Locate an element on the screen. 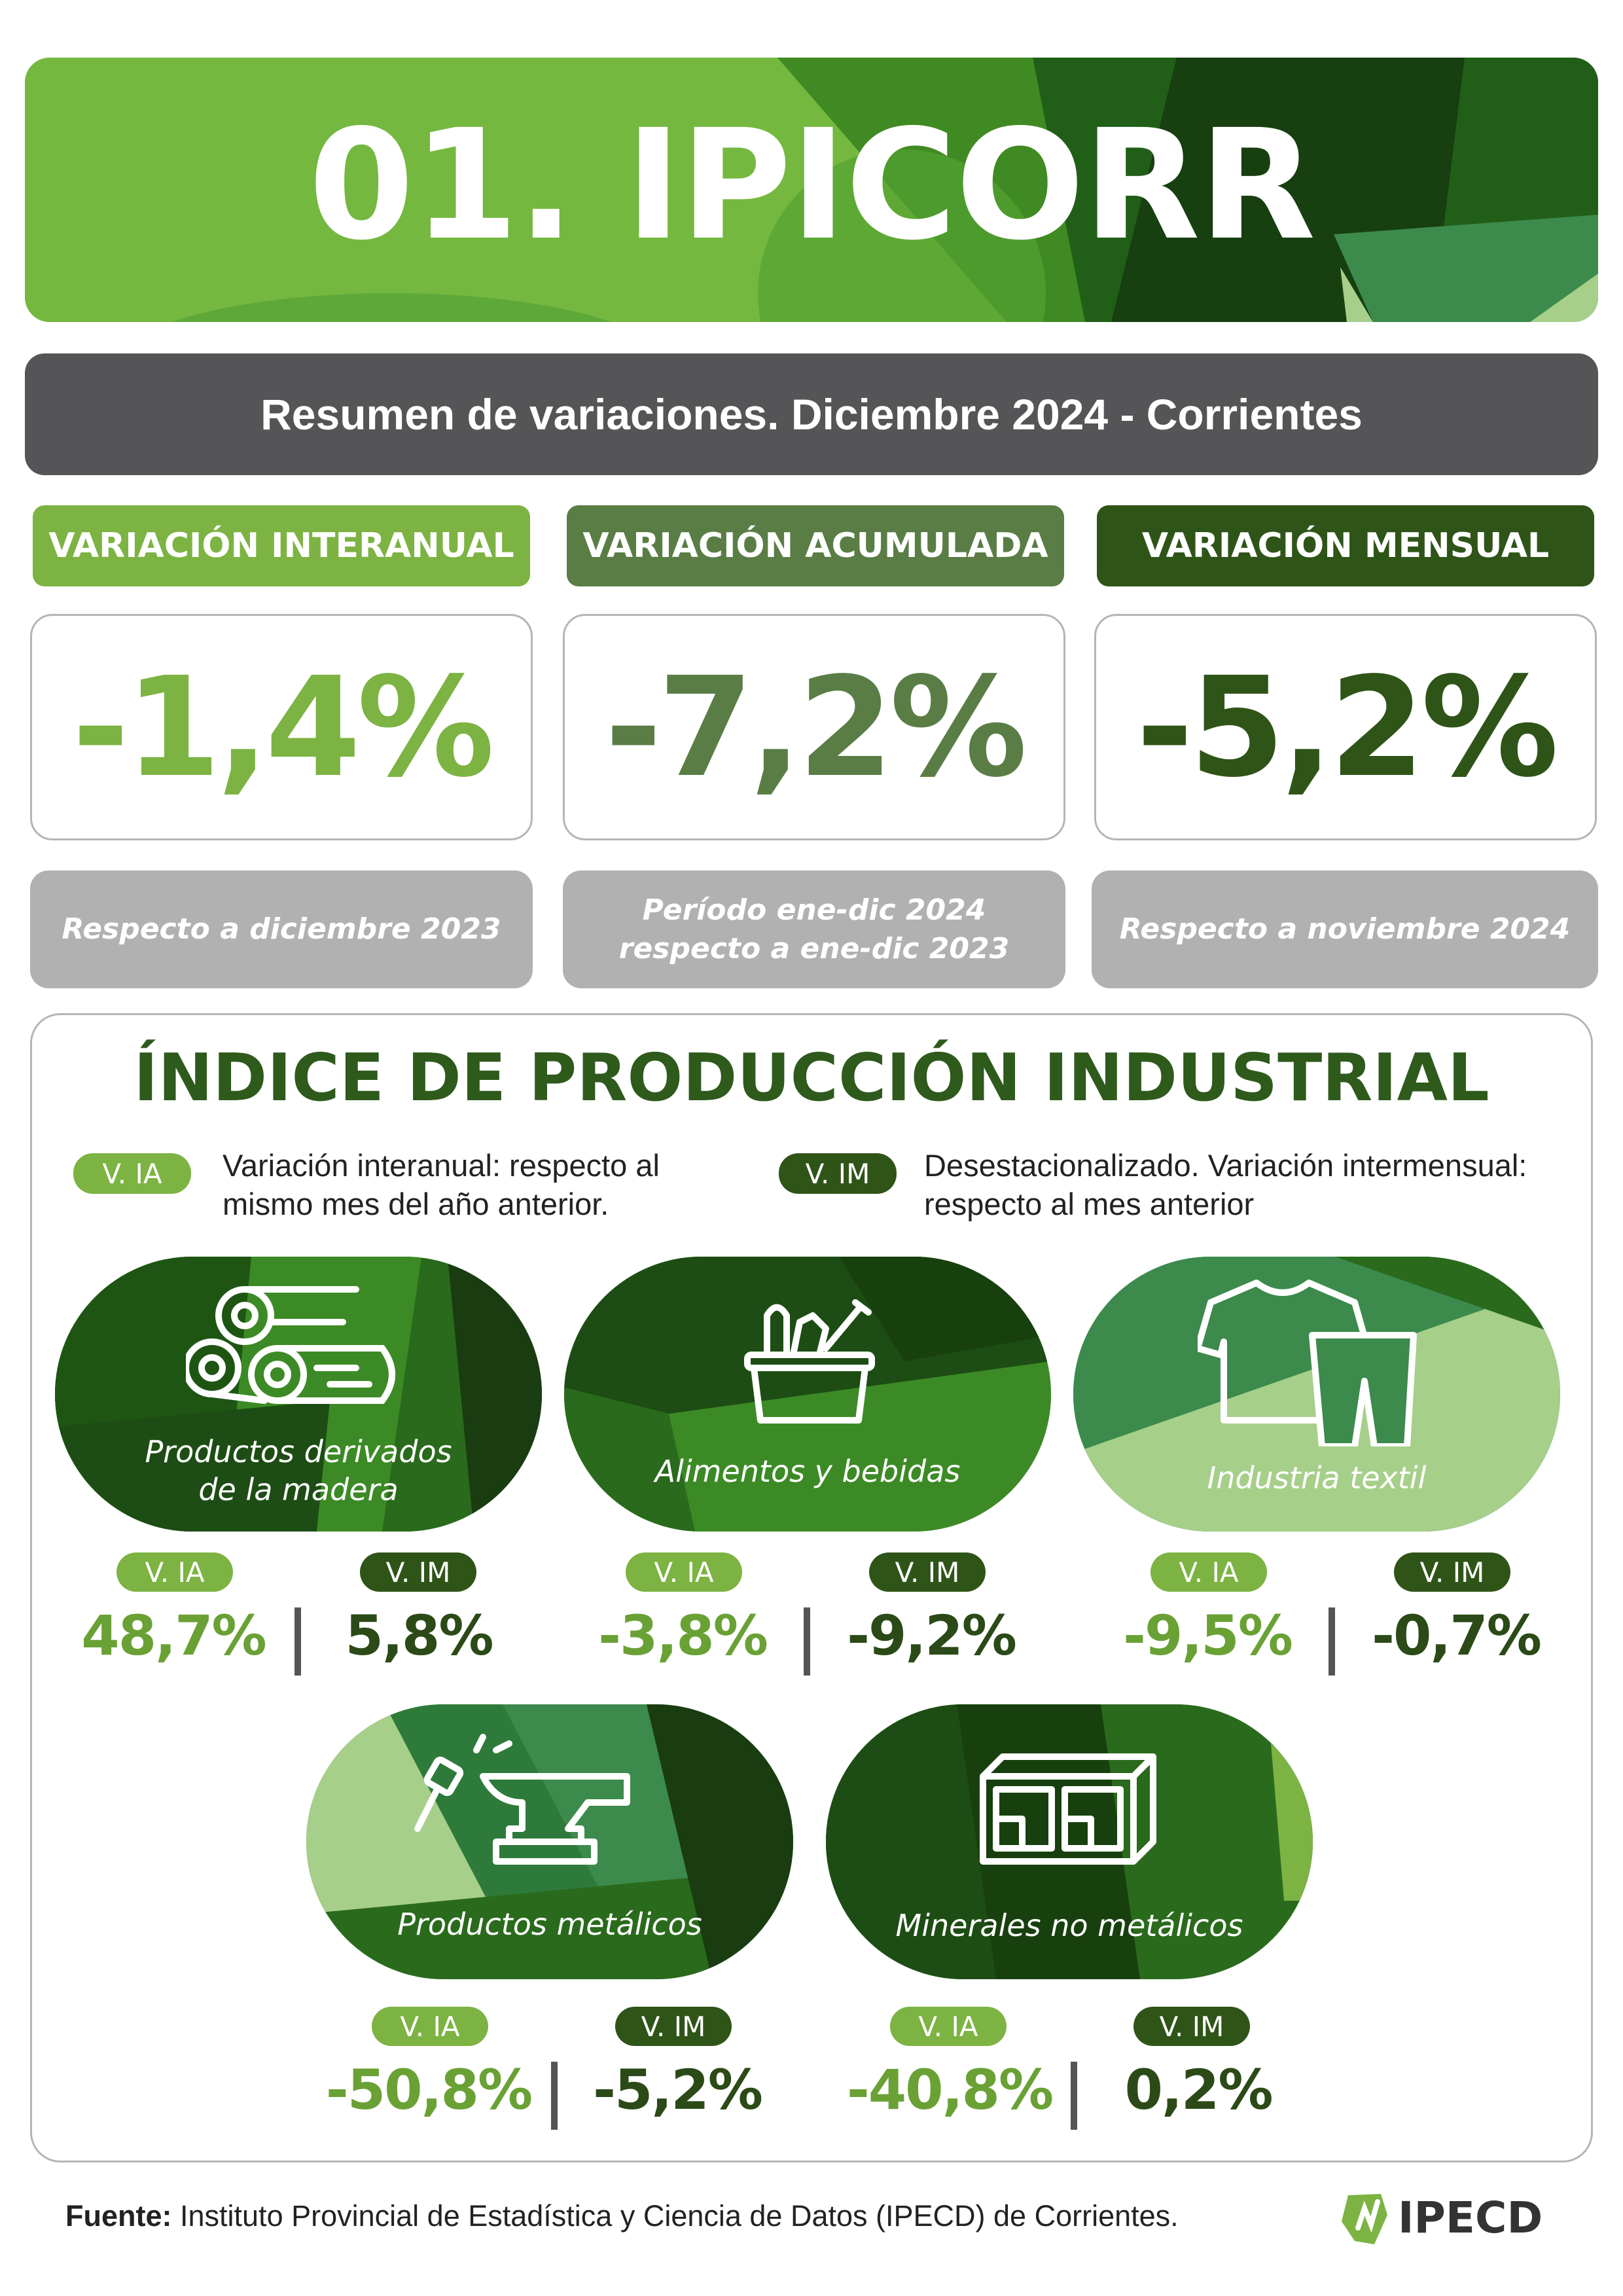 The height and width of the screenshot is (2296, 1623). variation-interanual-note: Respecto a diciembre 2023 is located at coordinates (281, 929).